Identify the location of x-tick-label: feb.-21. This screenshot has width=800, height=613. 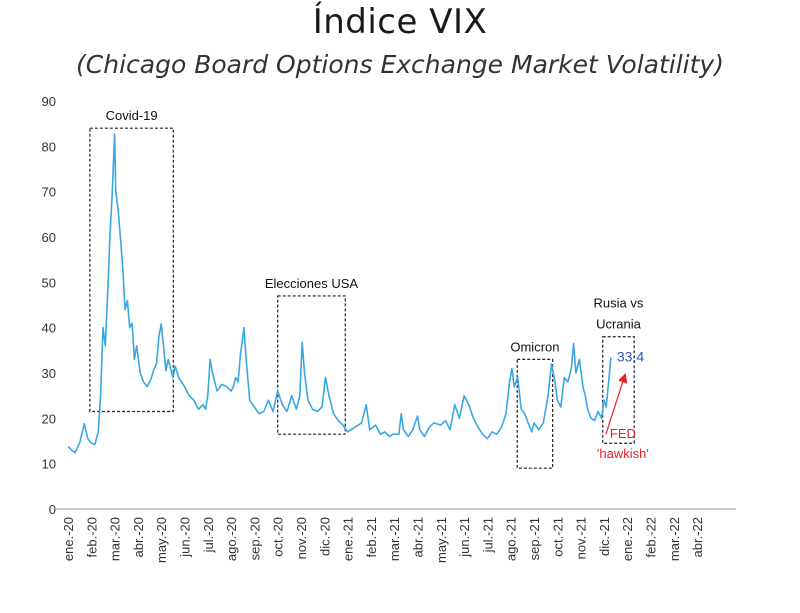
(371, 537).